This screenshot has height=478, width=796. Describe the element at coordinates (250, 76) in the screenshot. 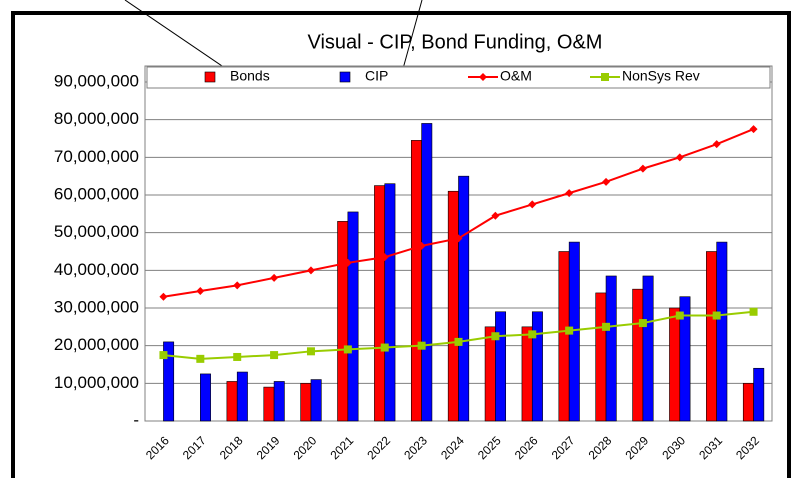

I see `legend-label: Bonds` at that location.